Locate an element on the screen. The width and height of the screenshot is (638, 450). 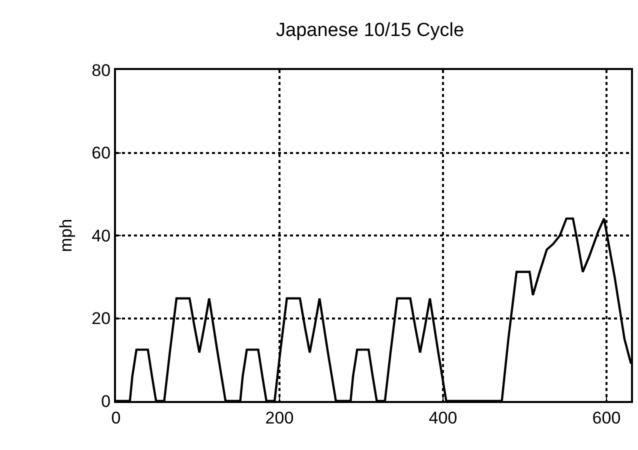
y-tick-label: 0 is located at coordinates (106, 401).